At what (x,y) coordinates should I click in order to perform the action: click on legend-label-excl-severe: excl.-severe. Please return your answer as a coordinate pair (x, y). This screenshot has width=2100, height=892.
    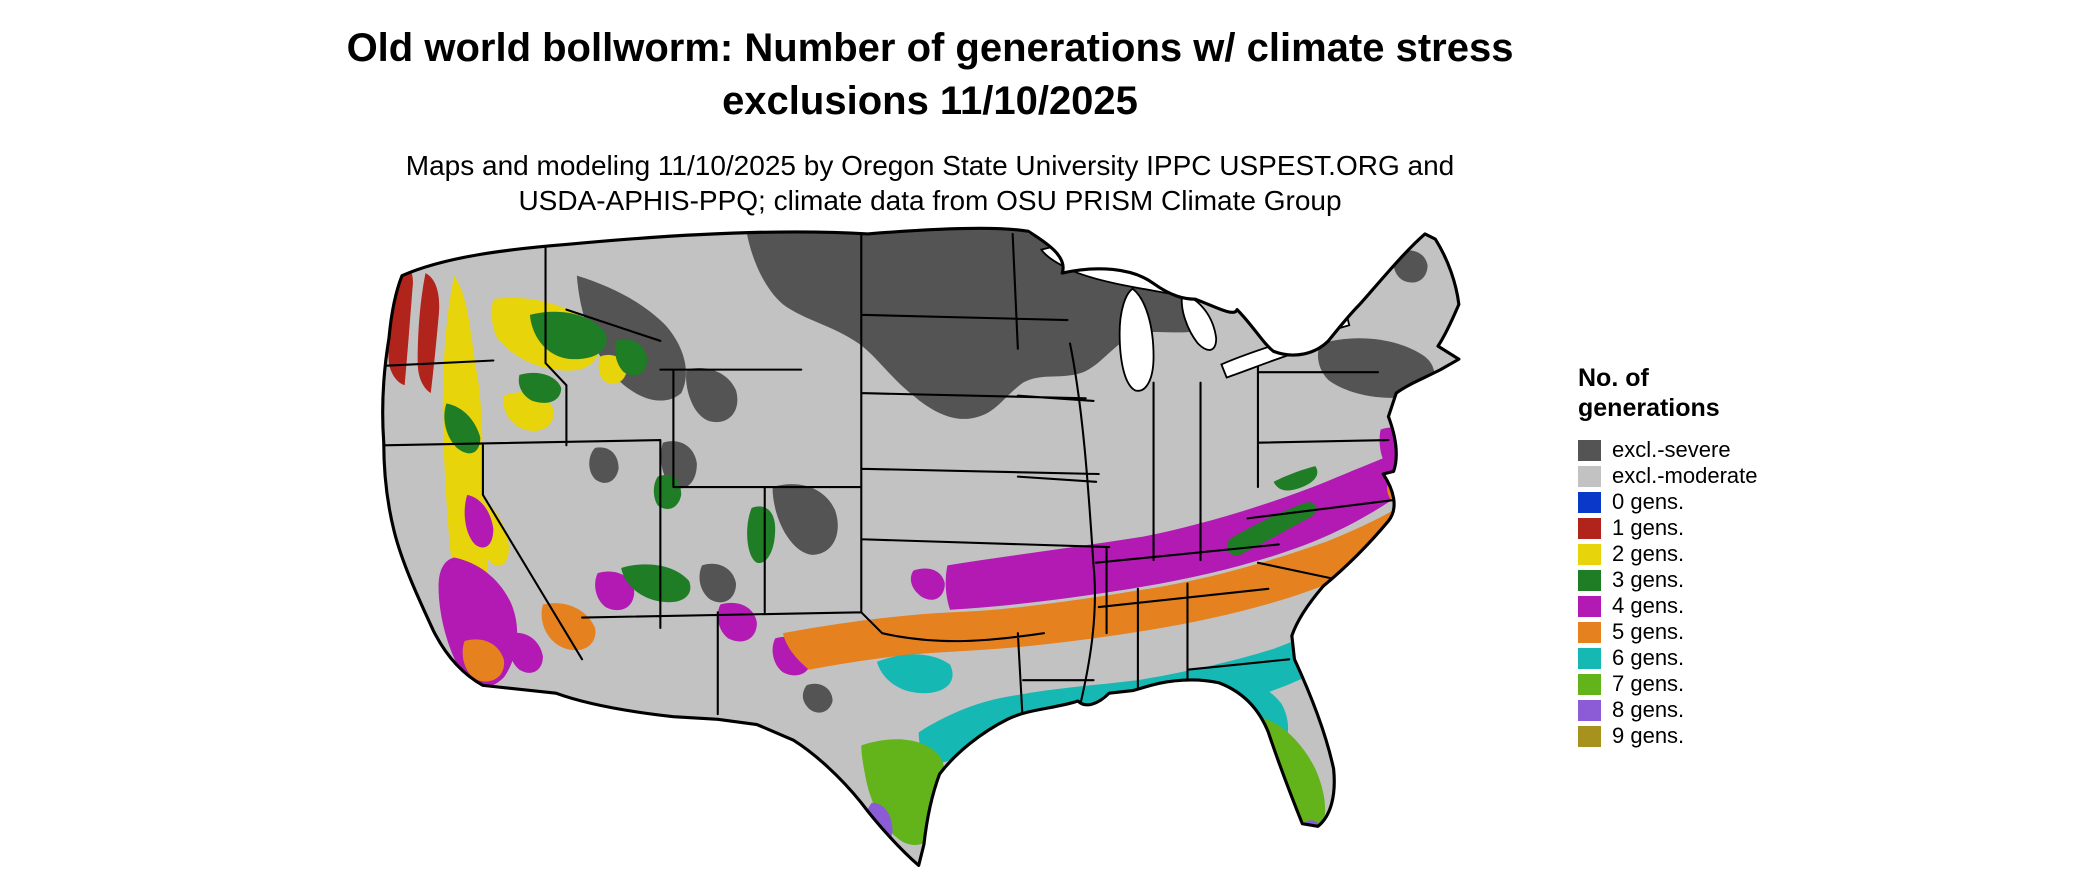
    Looking at the image, I should click on (1671, 449).